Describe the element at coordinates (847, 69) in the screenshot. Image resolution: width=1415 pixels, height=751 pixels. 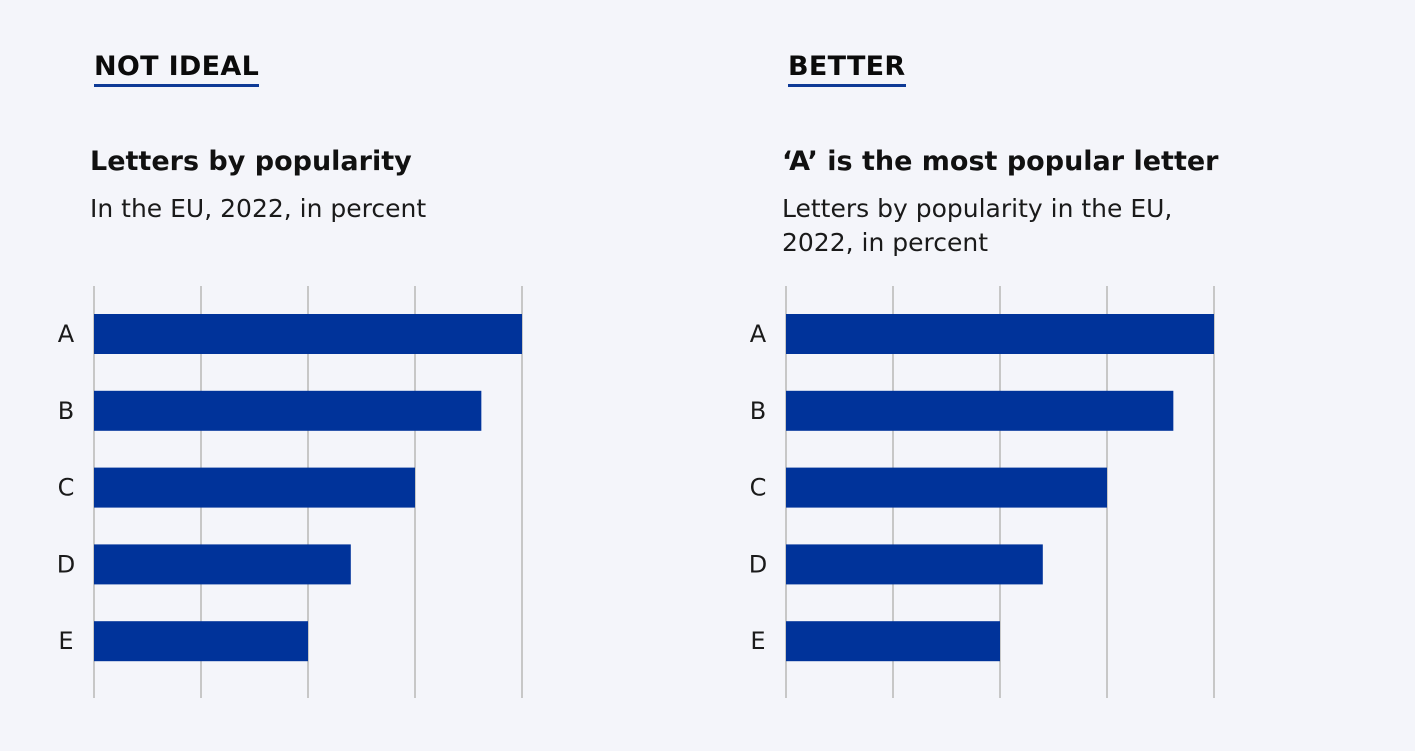
I see `verdict-heading: BETTER` at that location.